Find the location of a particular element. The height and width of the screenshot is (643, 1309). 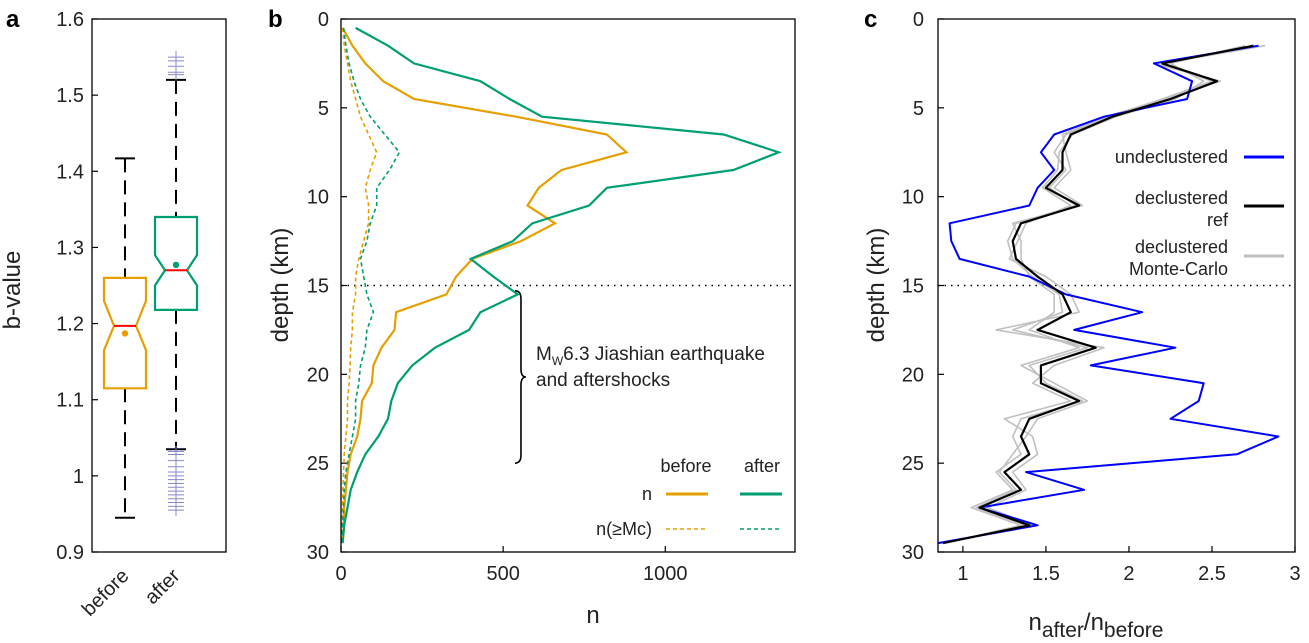

panel-c-xtick-label: 3 is located at coordinates (1294, 574).